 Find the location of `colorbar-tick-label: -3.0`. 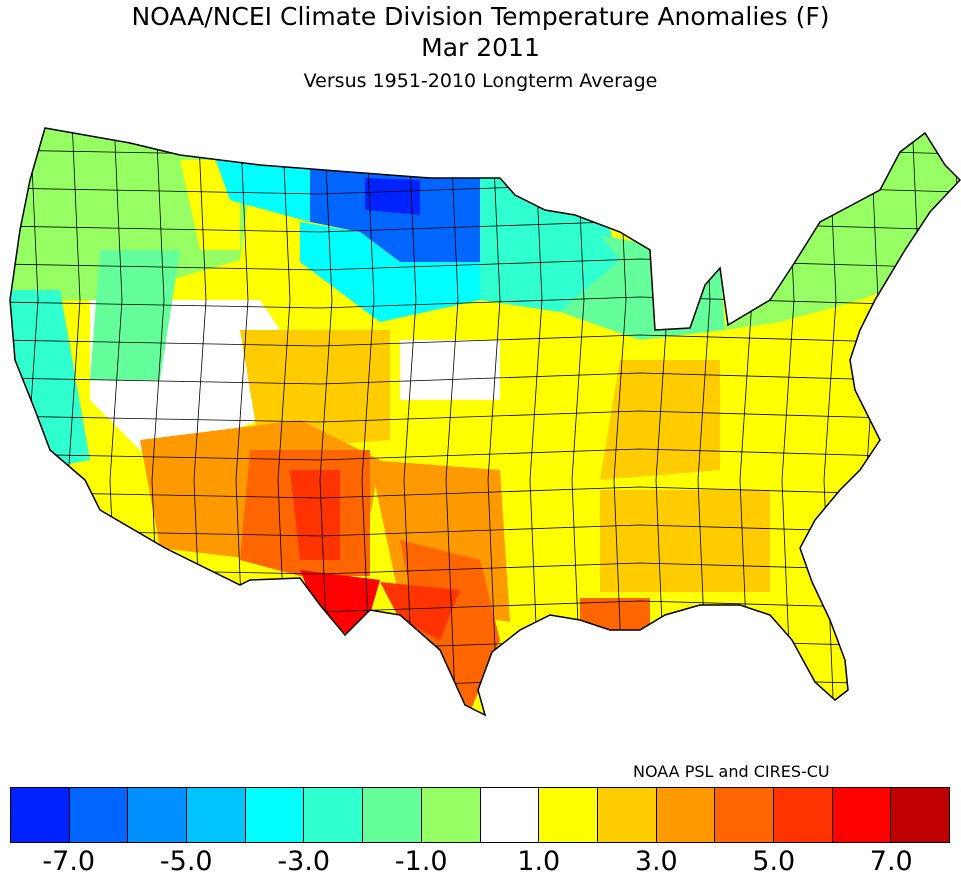

colorbar-tick-label: -3.0 is located at coordinates (304, 861).